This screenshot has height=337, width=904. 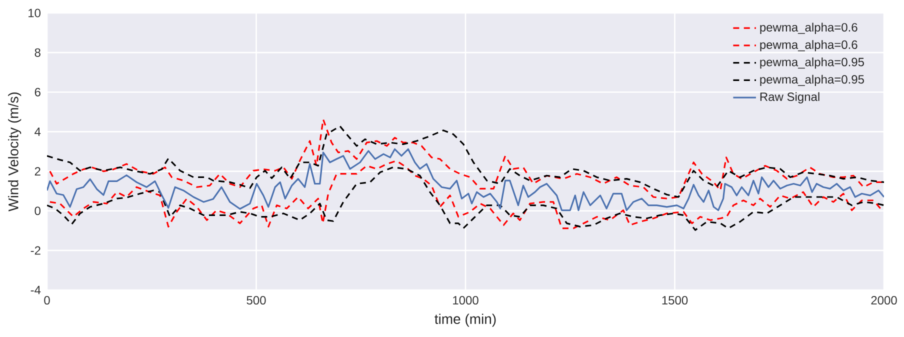 I want to click on y-tick-label: -4, so click(x=35, y=290).